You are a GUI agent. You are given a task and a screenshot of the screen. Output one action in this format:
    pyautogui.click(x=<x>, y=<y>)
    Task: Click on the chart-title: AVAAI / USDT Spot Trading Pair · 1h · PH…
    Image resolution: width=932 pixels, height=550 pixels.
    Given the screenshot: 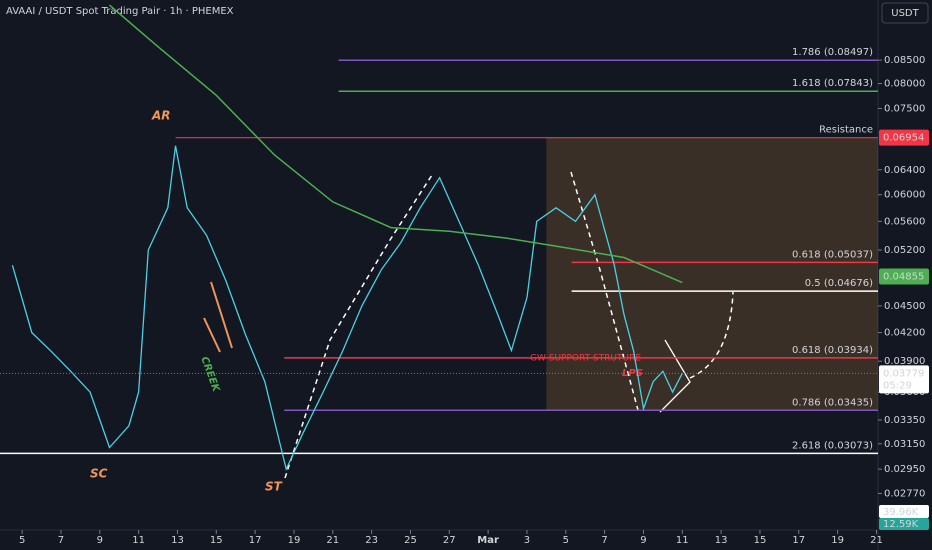 What is the action you would take?
    pyautogui.click(x=120, y=11)
    